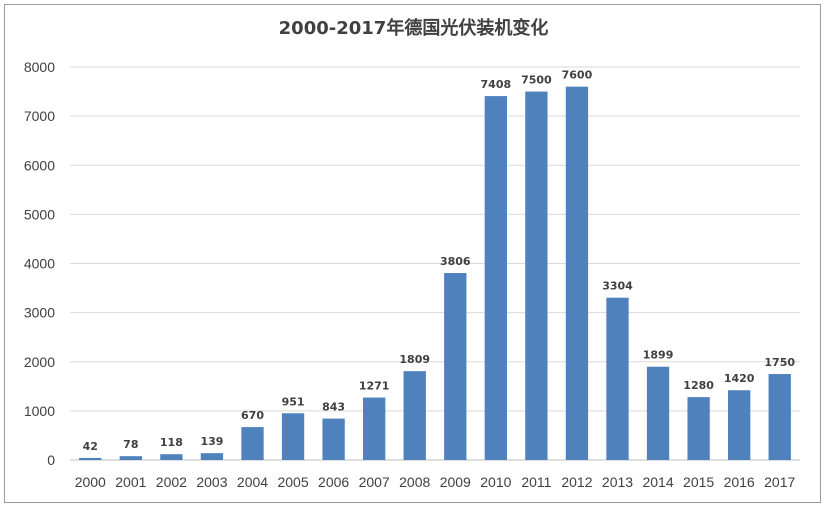 The height and width of the screenshot is (509, 827). Describe the element at coordinates (779, 362) in the screenshot. I see `data-label: 1750` at that location.